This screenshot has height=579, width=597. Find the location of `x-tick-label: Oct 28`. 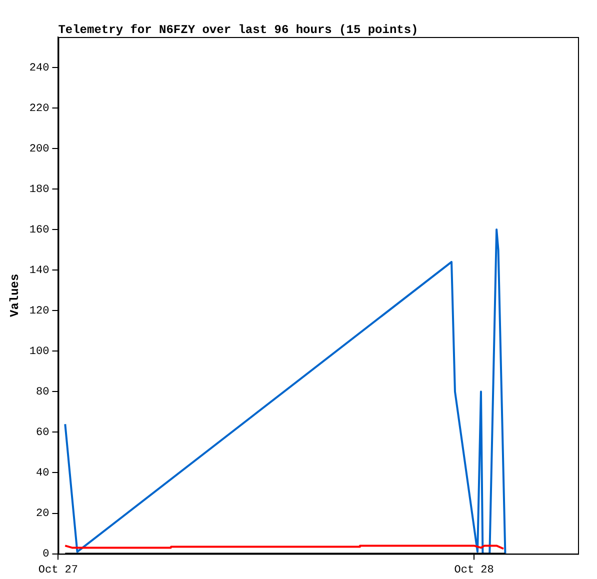

x-tick-label: Oct 28 is located at coordinates (474, 570).